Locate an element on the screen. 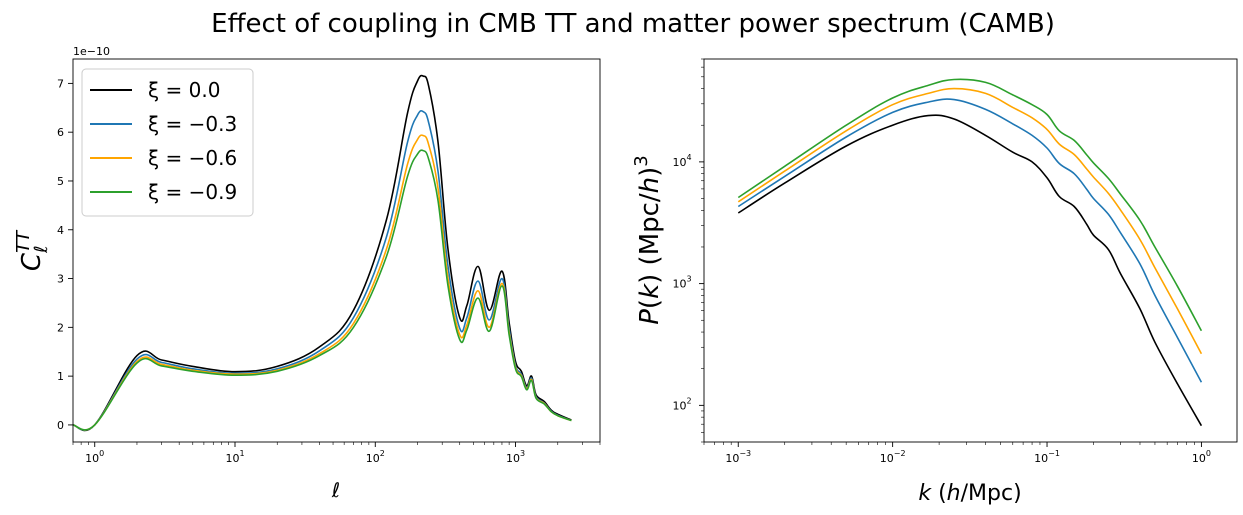  cmb-tt-y-tick-label: 5 is located at coordinates (60, 181).